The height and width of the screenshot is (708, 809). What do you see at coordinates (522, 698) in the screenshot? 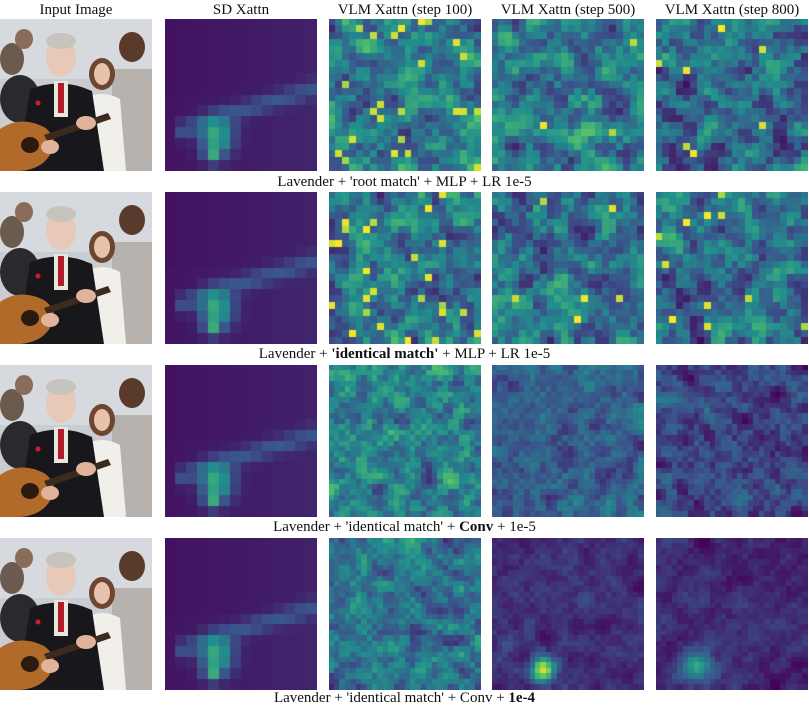
I see `caption-part: 1e-4` at bounding box center [522, 698].